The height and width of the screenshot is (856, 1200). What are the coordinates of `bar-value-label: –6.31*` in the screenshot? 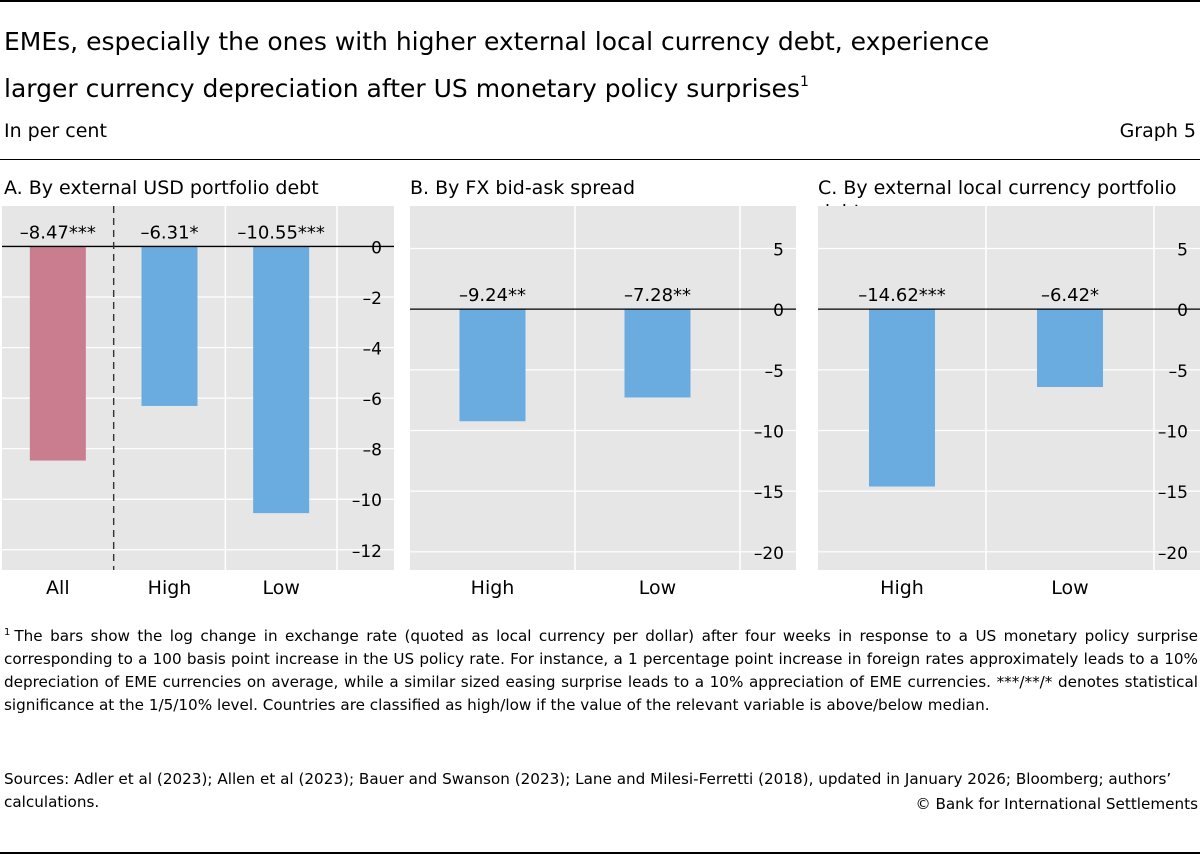 It's located at (169, 232).